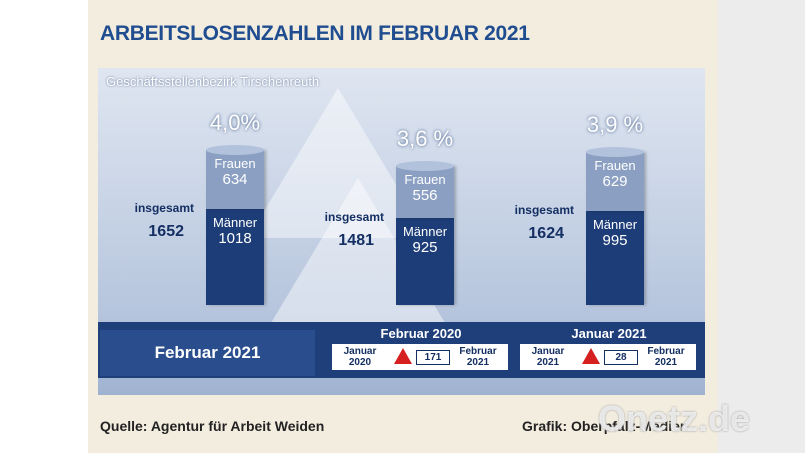 This screenshot has width=805, height=453. What do you see at coordinates (212, 426) in the screenshot?
I see `source: Quelle: Agentur für Arbeit Weiden` at bounding box center [212, 426].